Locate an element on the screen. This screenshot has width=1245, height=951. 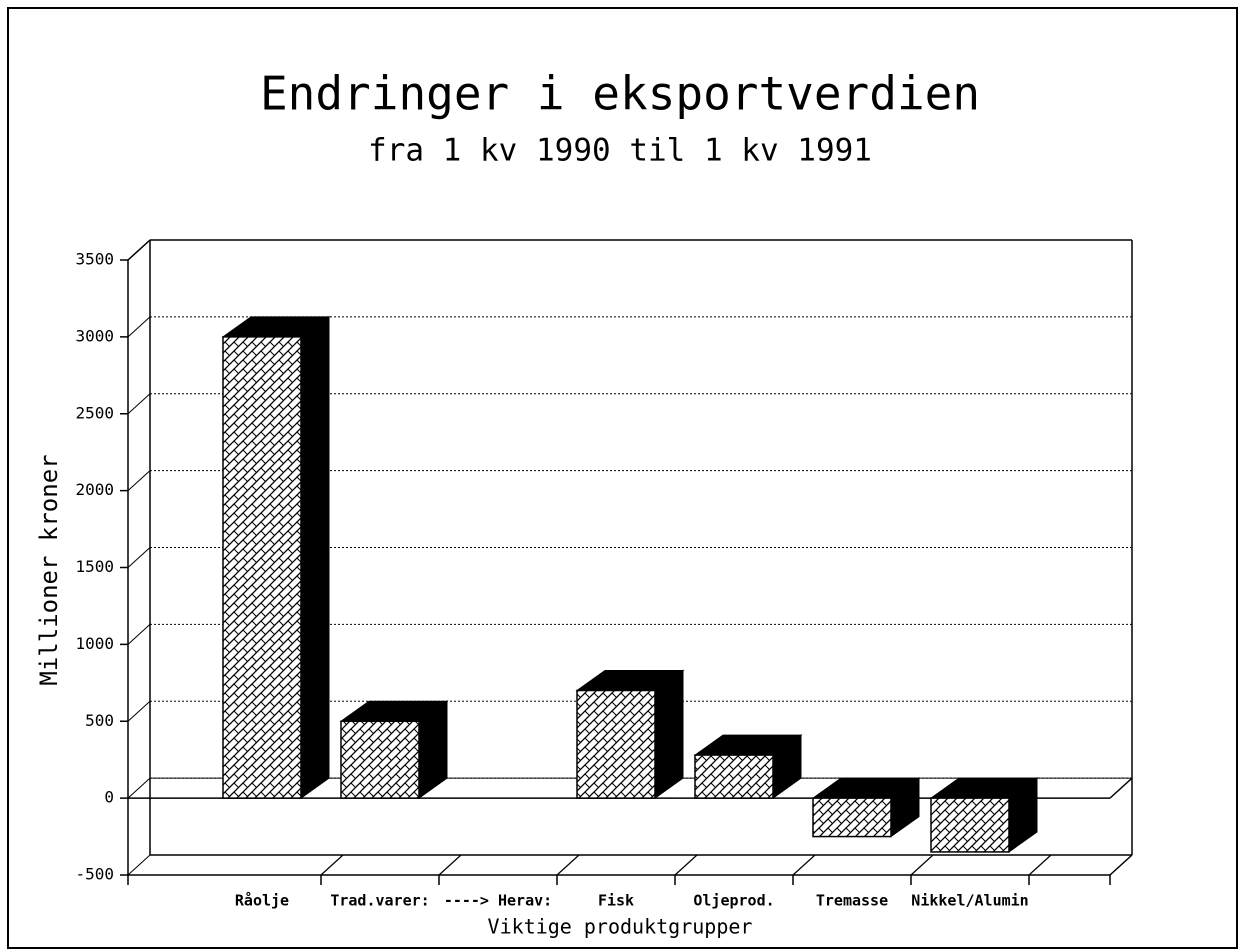
y-tick-label: 500 is located at coordinates (99, 720).